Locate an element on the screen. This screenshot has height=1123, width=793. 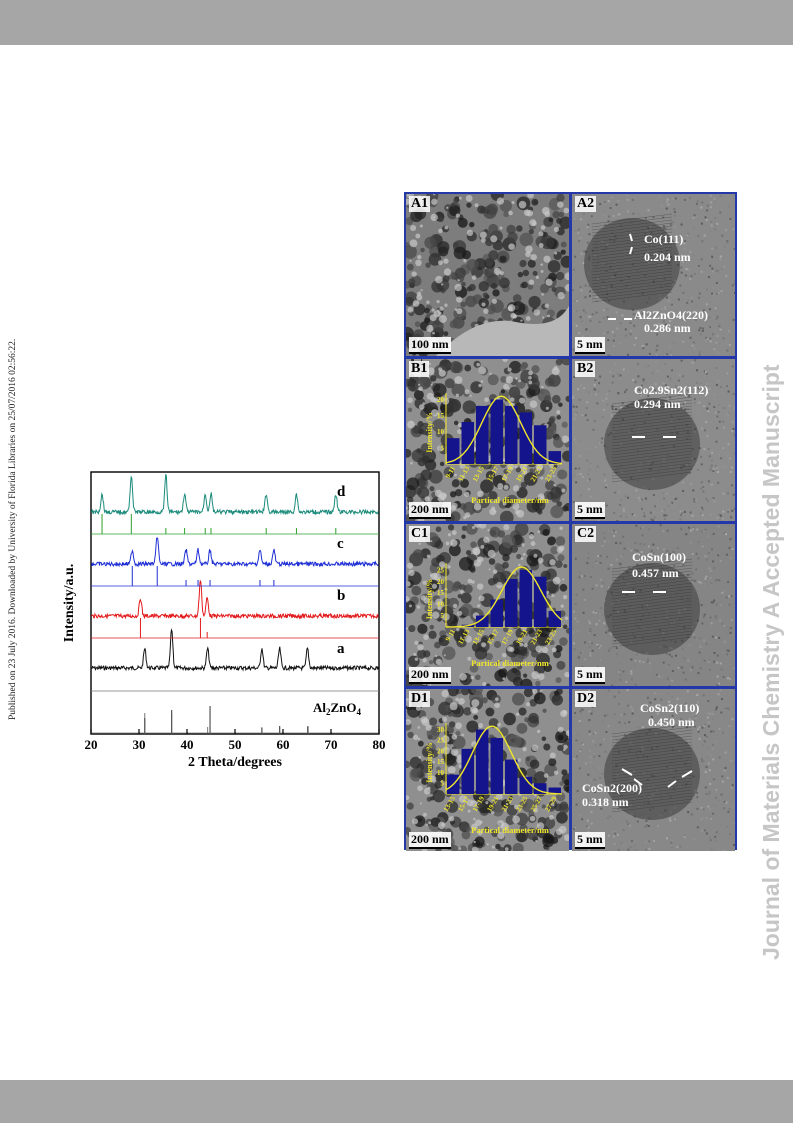
annotation-co111-spacing: 0.204 nm is located at coordinates (667, 257).